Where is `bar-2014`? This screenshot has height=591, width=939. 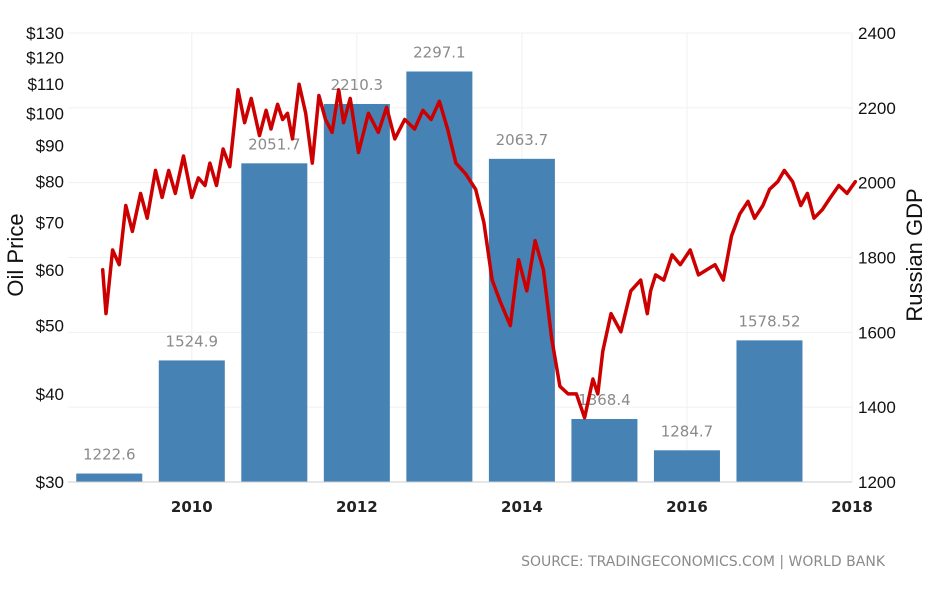 bar-2014 is located at coordinates (521, 320).